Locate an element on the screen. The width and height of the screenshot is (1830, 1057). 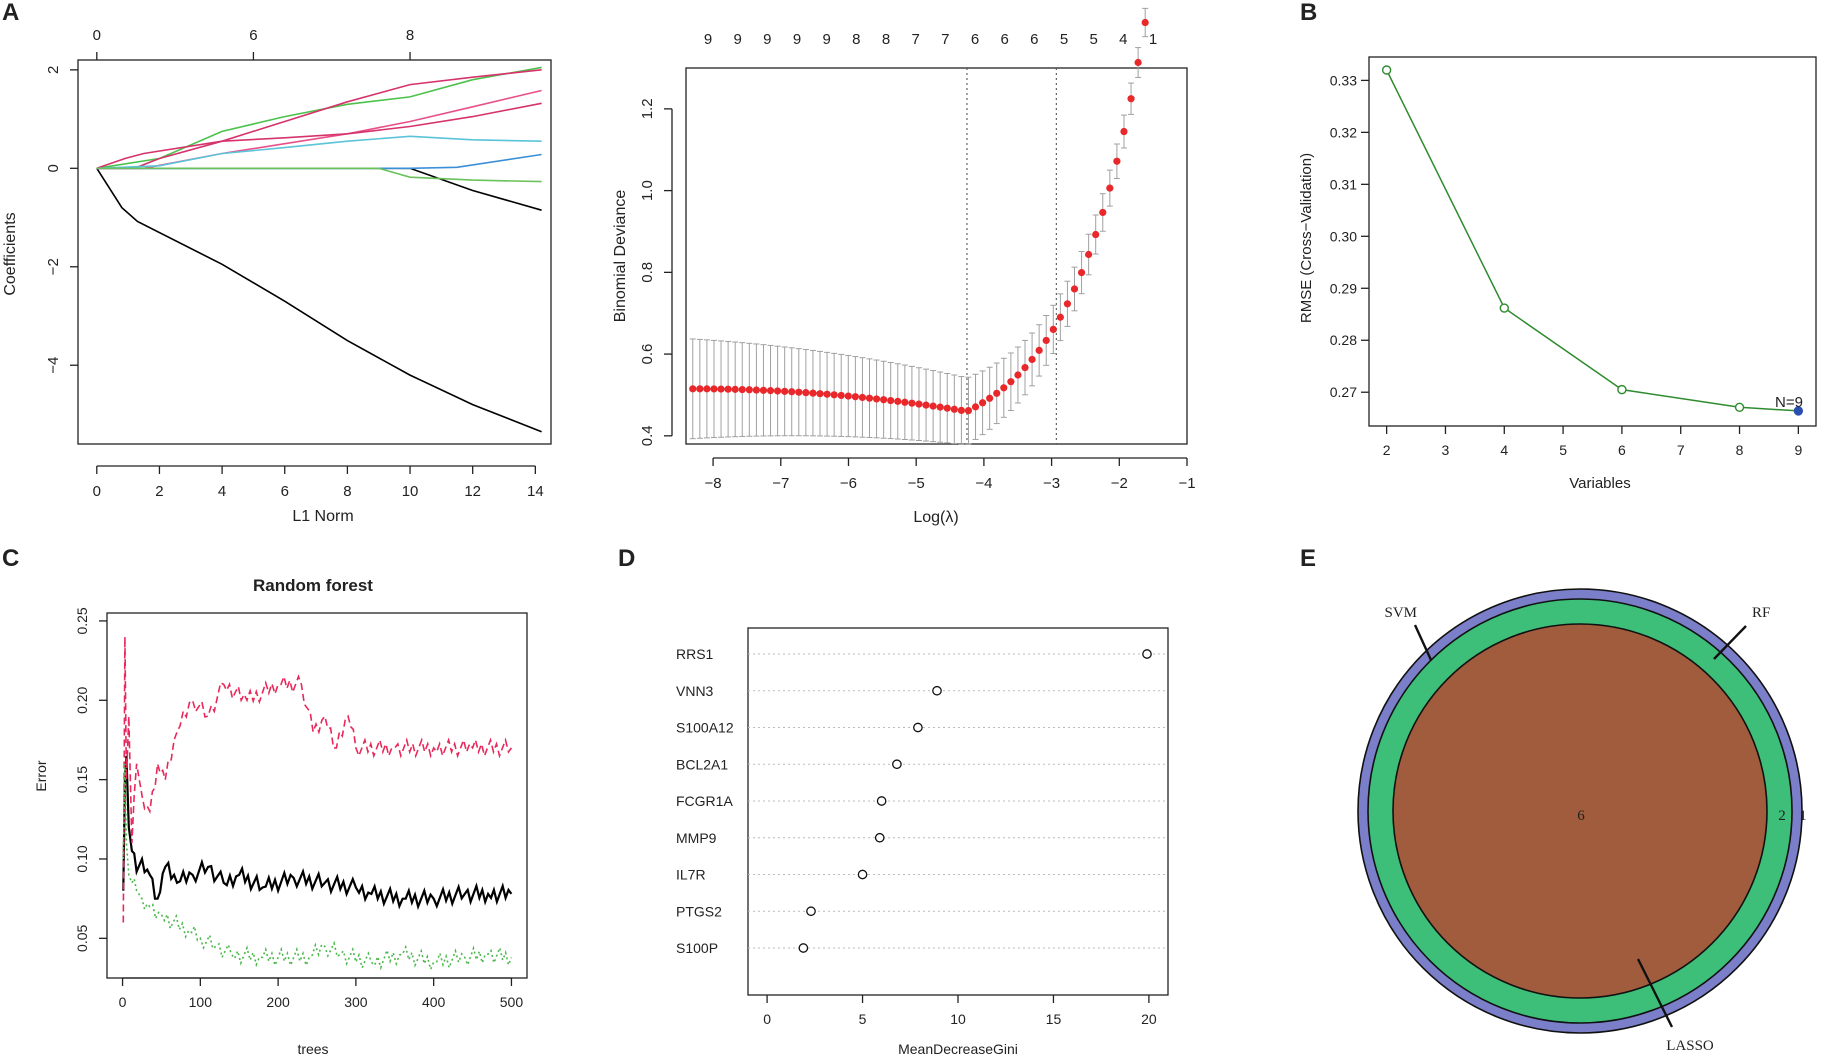
error-line-class2 is located at coordinates (317, 867).